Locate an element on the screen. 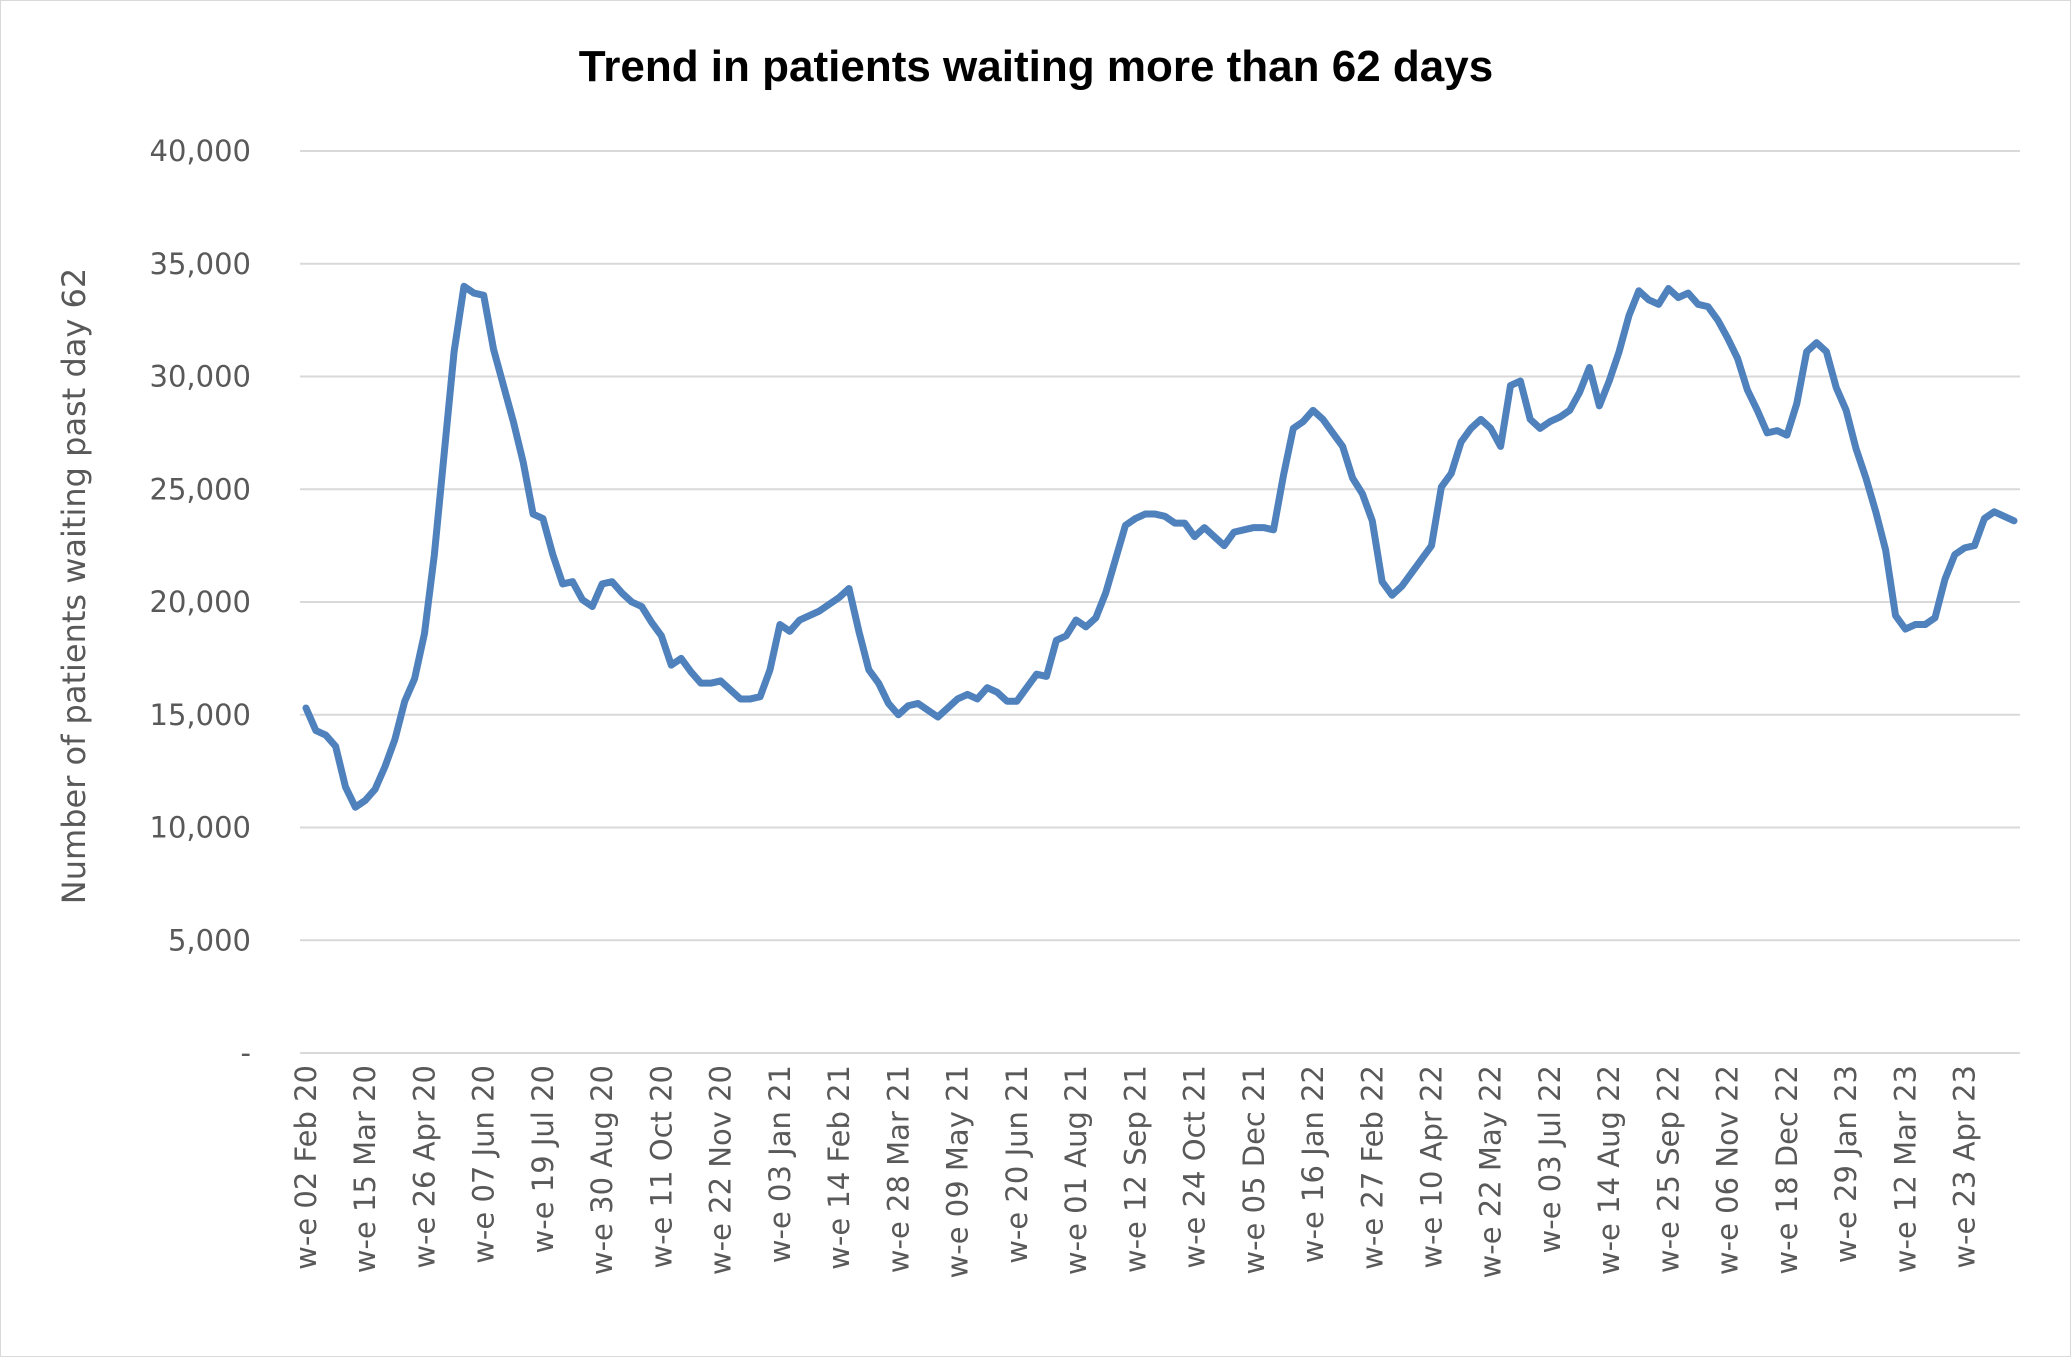 This screenshot has width=2071, height=1358. x-tick-label: w-e 19 Jul 20 is located at coordinates (543, 1159).